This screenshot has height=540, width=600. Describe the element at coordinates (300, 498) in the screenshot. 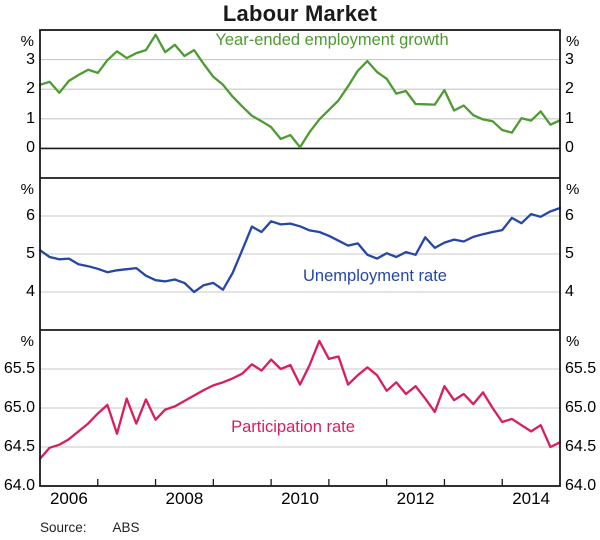

I see `x-tick-label: 2010` at that location.